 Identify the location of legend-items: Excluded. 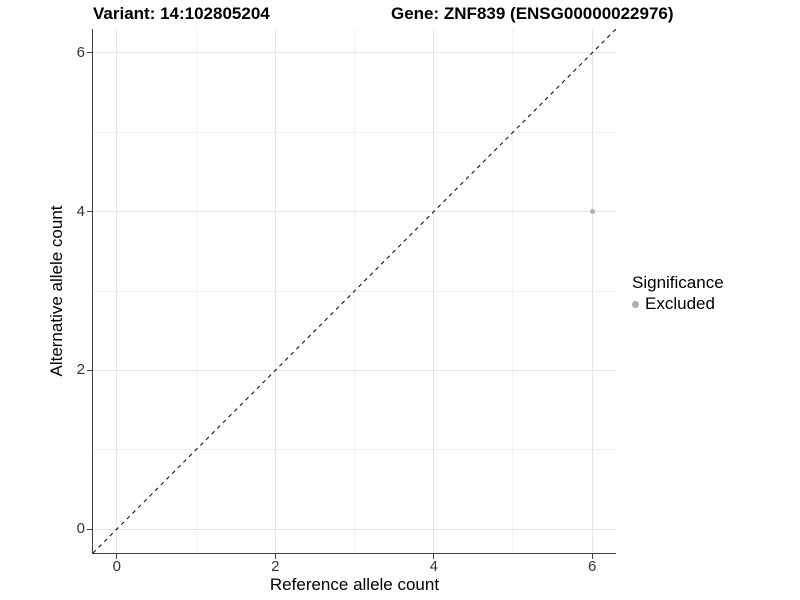
(678, 304).